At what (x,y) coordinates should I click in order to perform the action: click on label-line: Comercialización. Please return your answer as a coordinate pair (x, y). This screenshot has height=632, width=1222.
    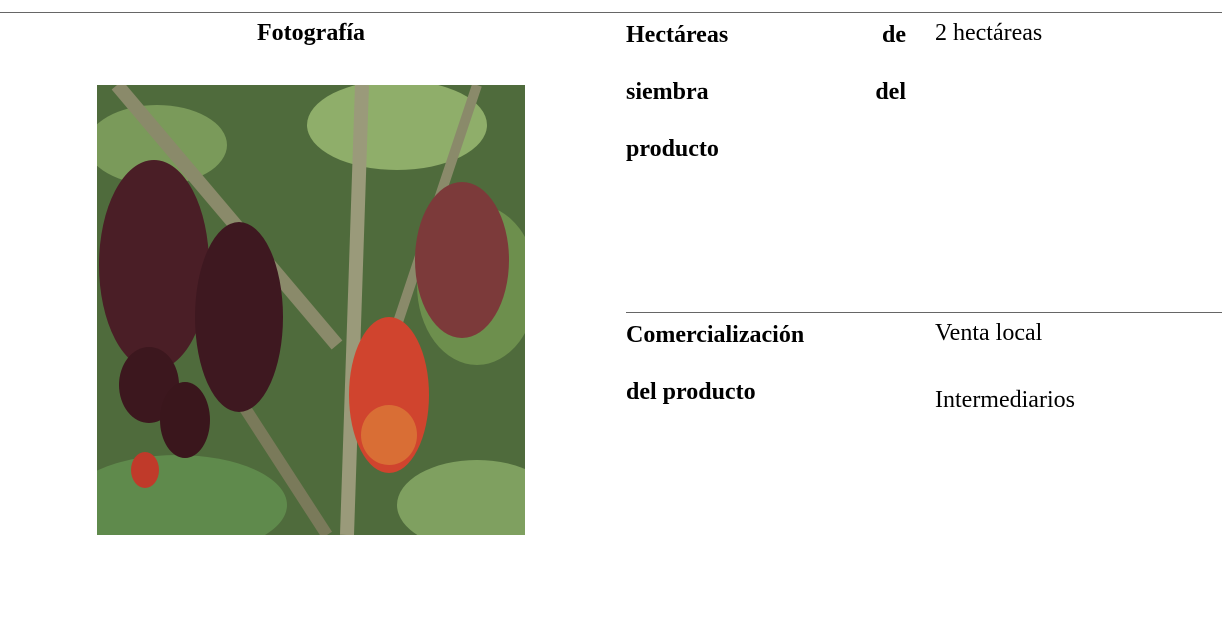
    Looking at the image, I should click on (715, 335).